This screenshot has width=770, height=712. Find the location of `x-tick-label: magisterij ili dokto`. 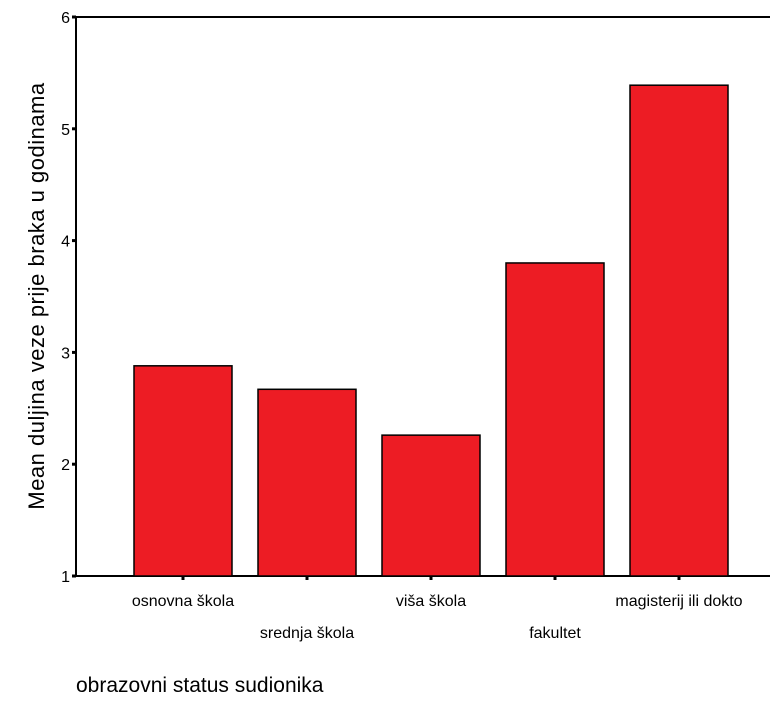

x-tick-label: magisterij ili dokto is located at coordinates (678, 601).